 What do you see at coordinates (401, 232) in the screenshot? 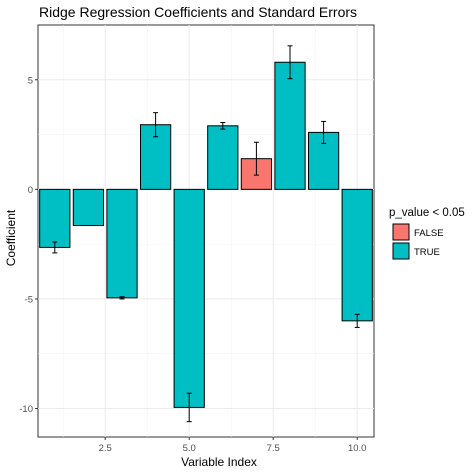
I see `legend-key-false` at bounding box center [401, 232].